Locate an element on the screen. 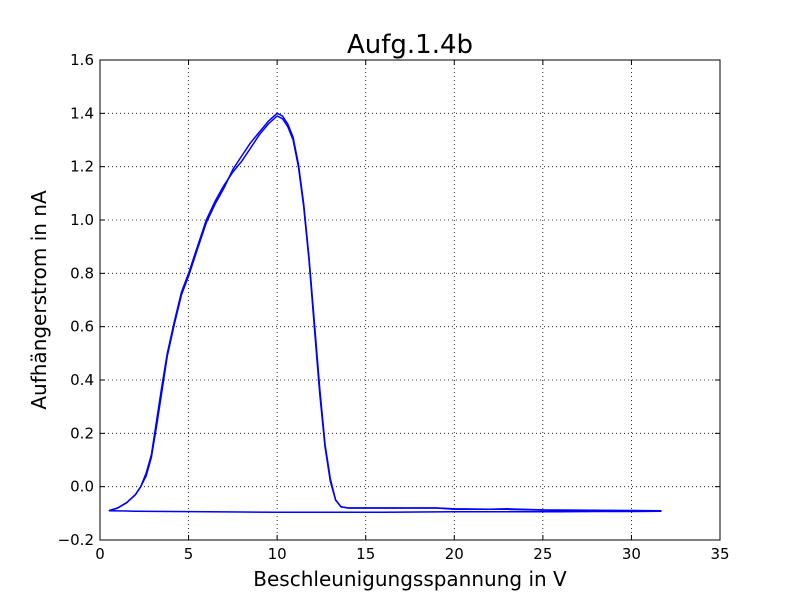 Image resolution: width=800 pixels, height=600 pixels. y-tick-label: 1.0 is located at coordinates (82, 220).